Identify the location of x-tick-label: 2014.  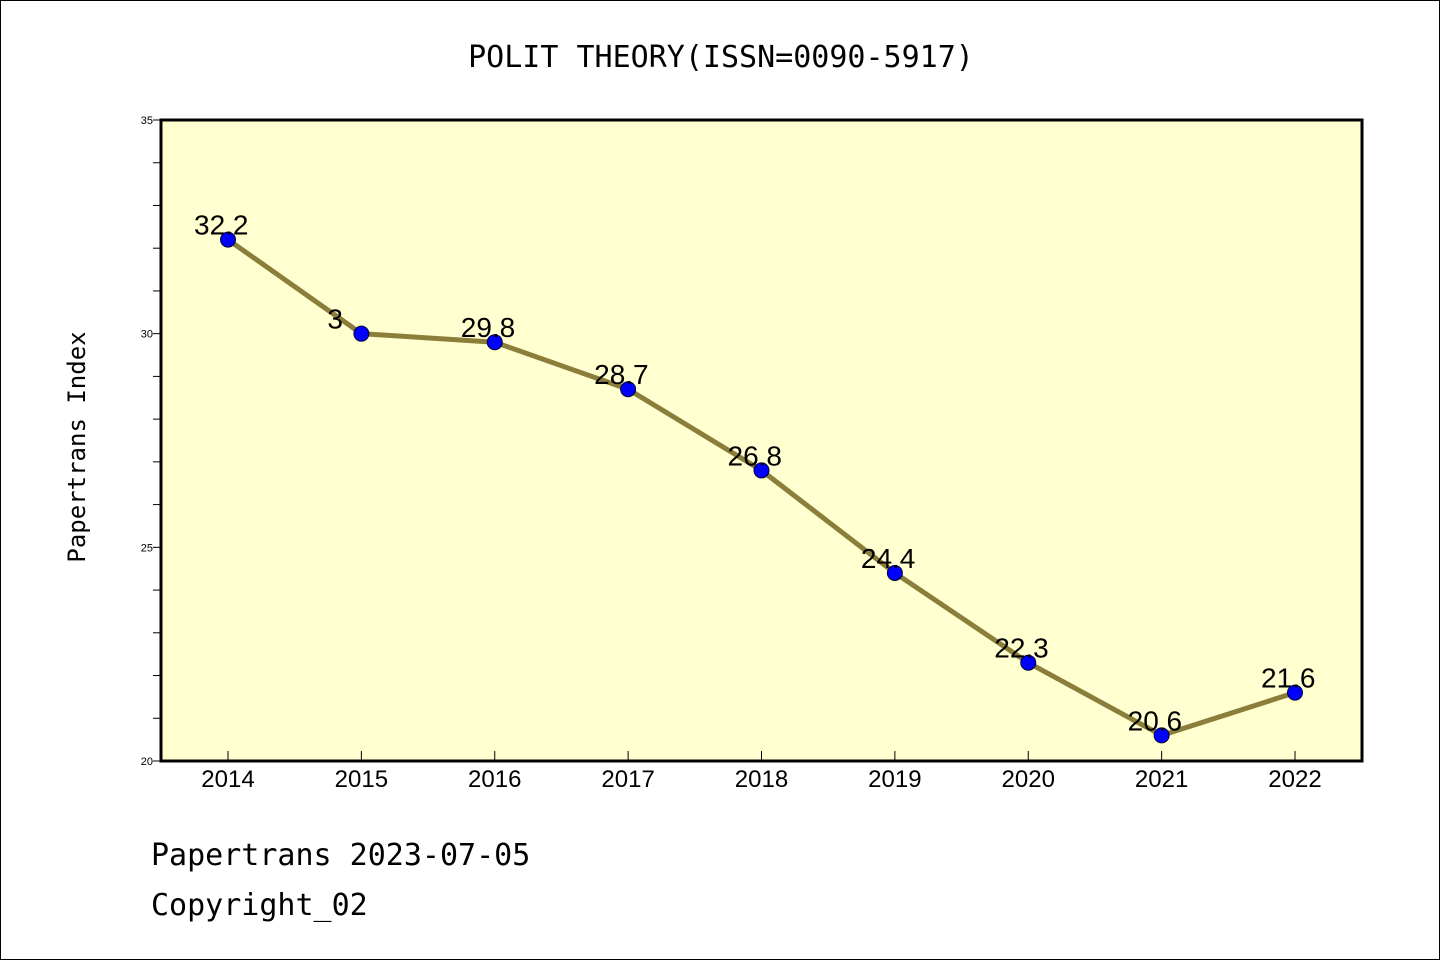
(227, 779).